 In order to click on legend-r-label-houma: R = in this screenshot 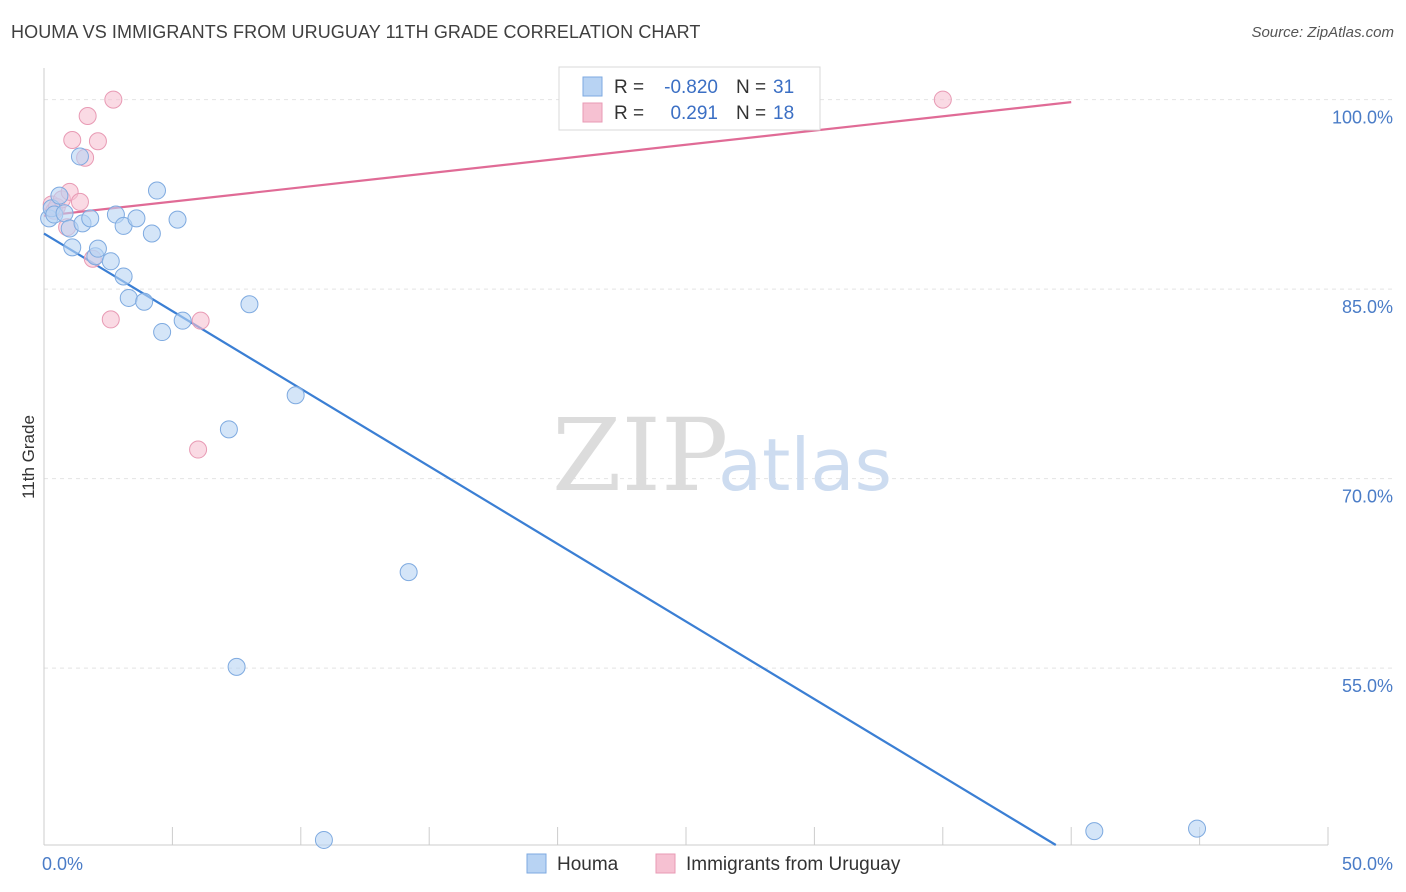, I will do `click(629, 87)`.